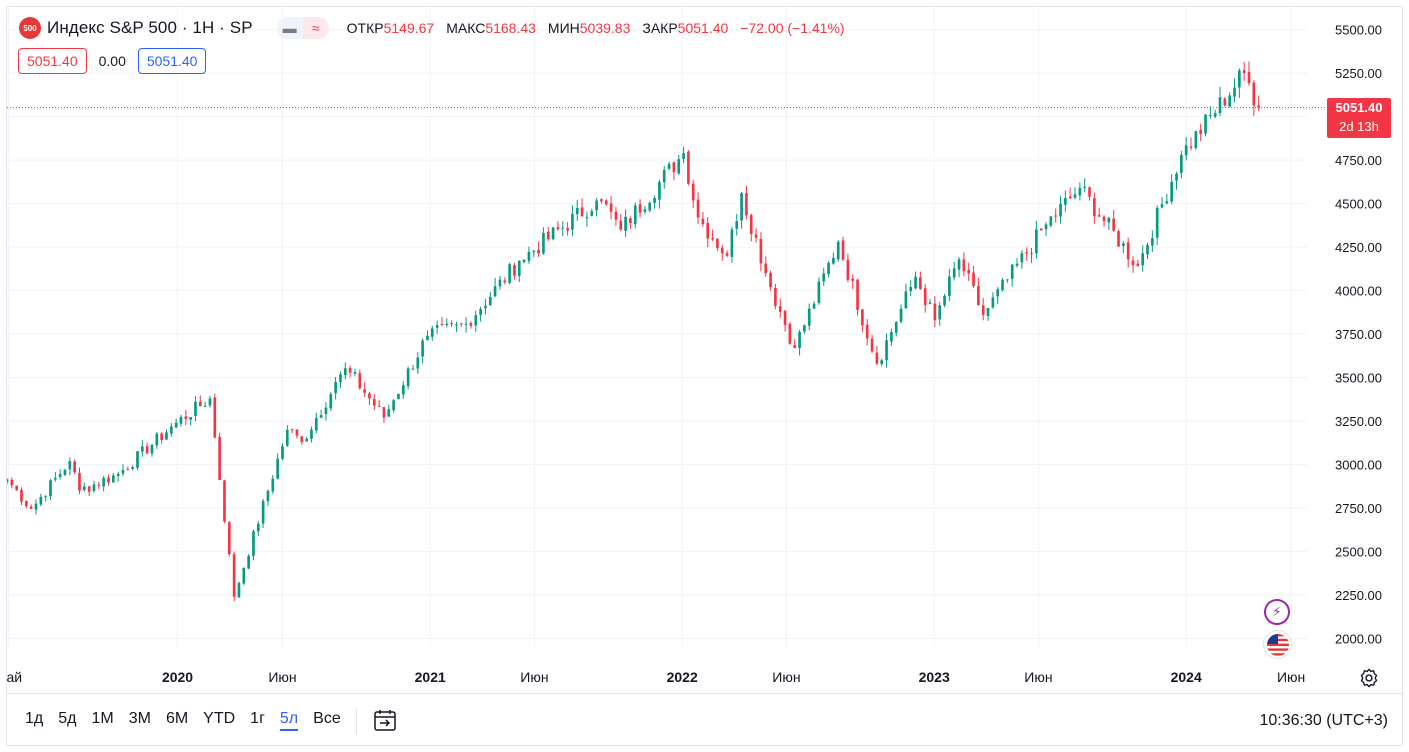  Describe the element at coordinates (1358, 378) in the screenshot. I see `y-tick-label: 3500.00` at that location.